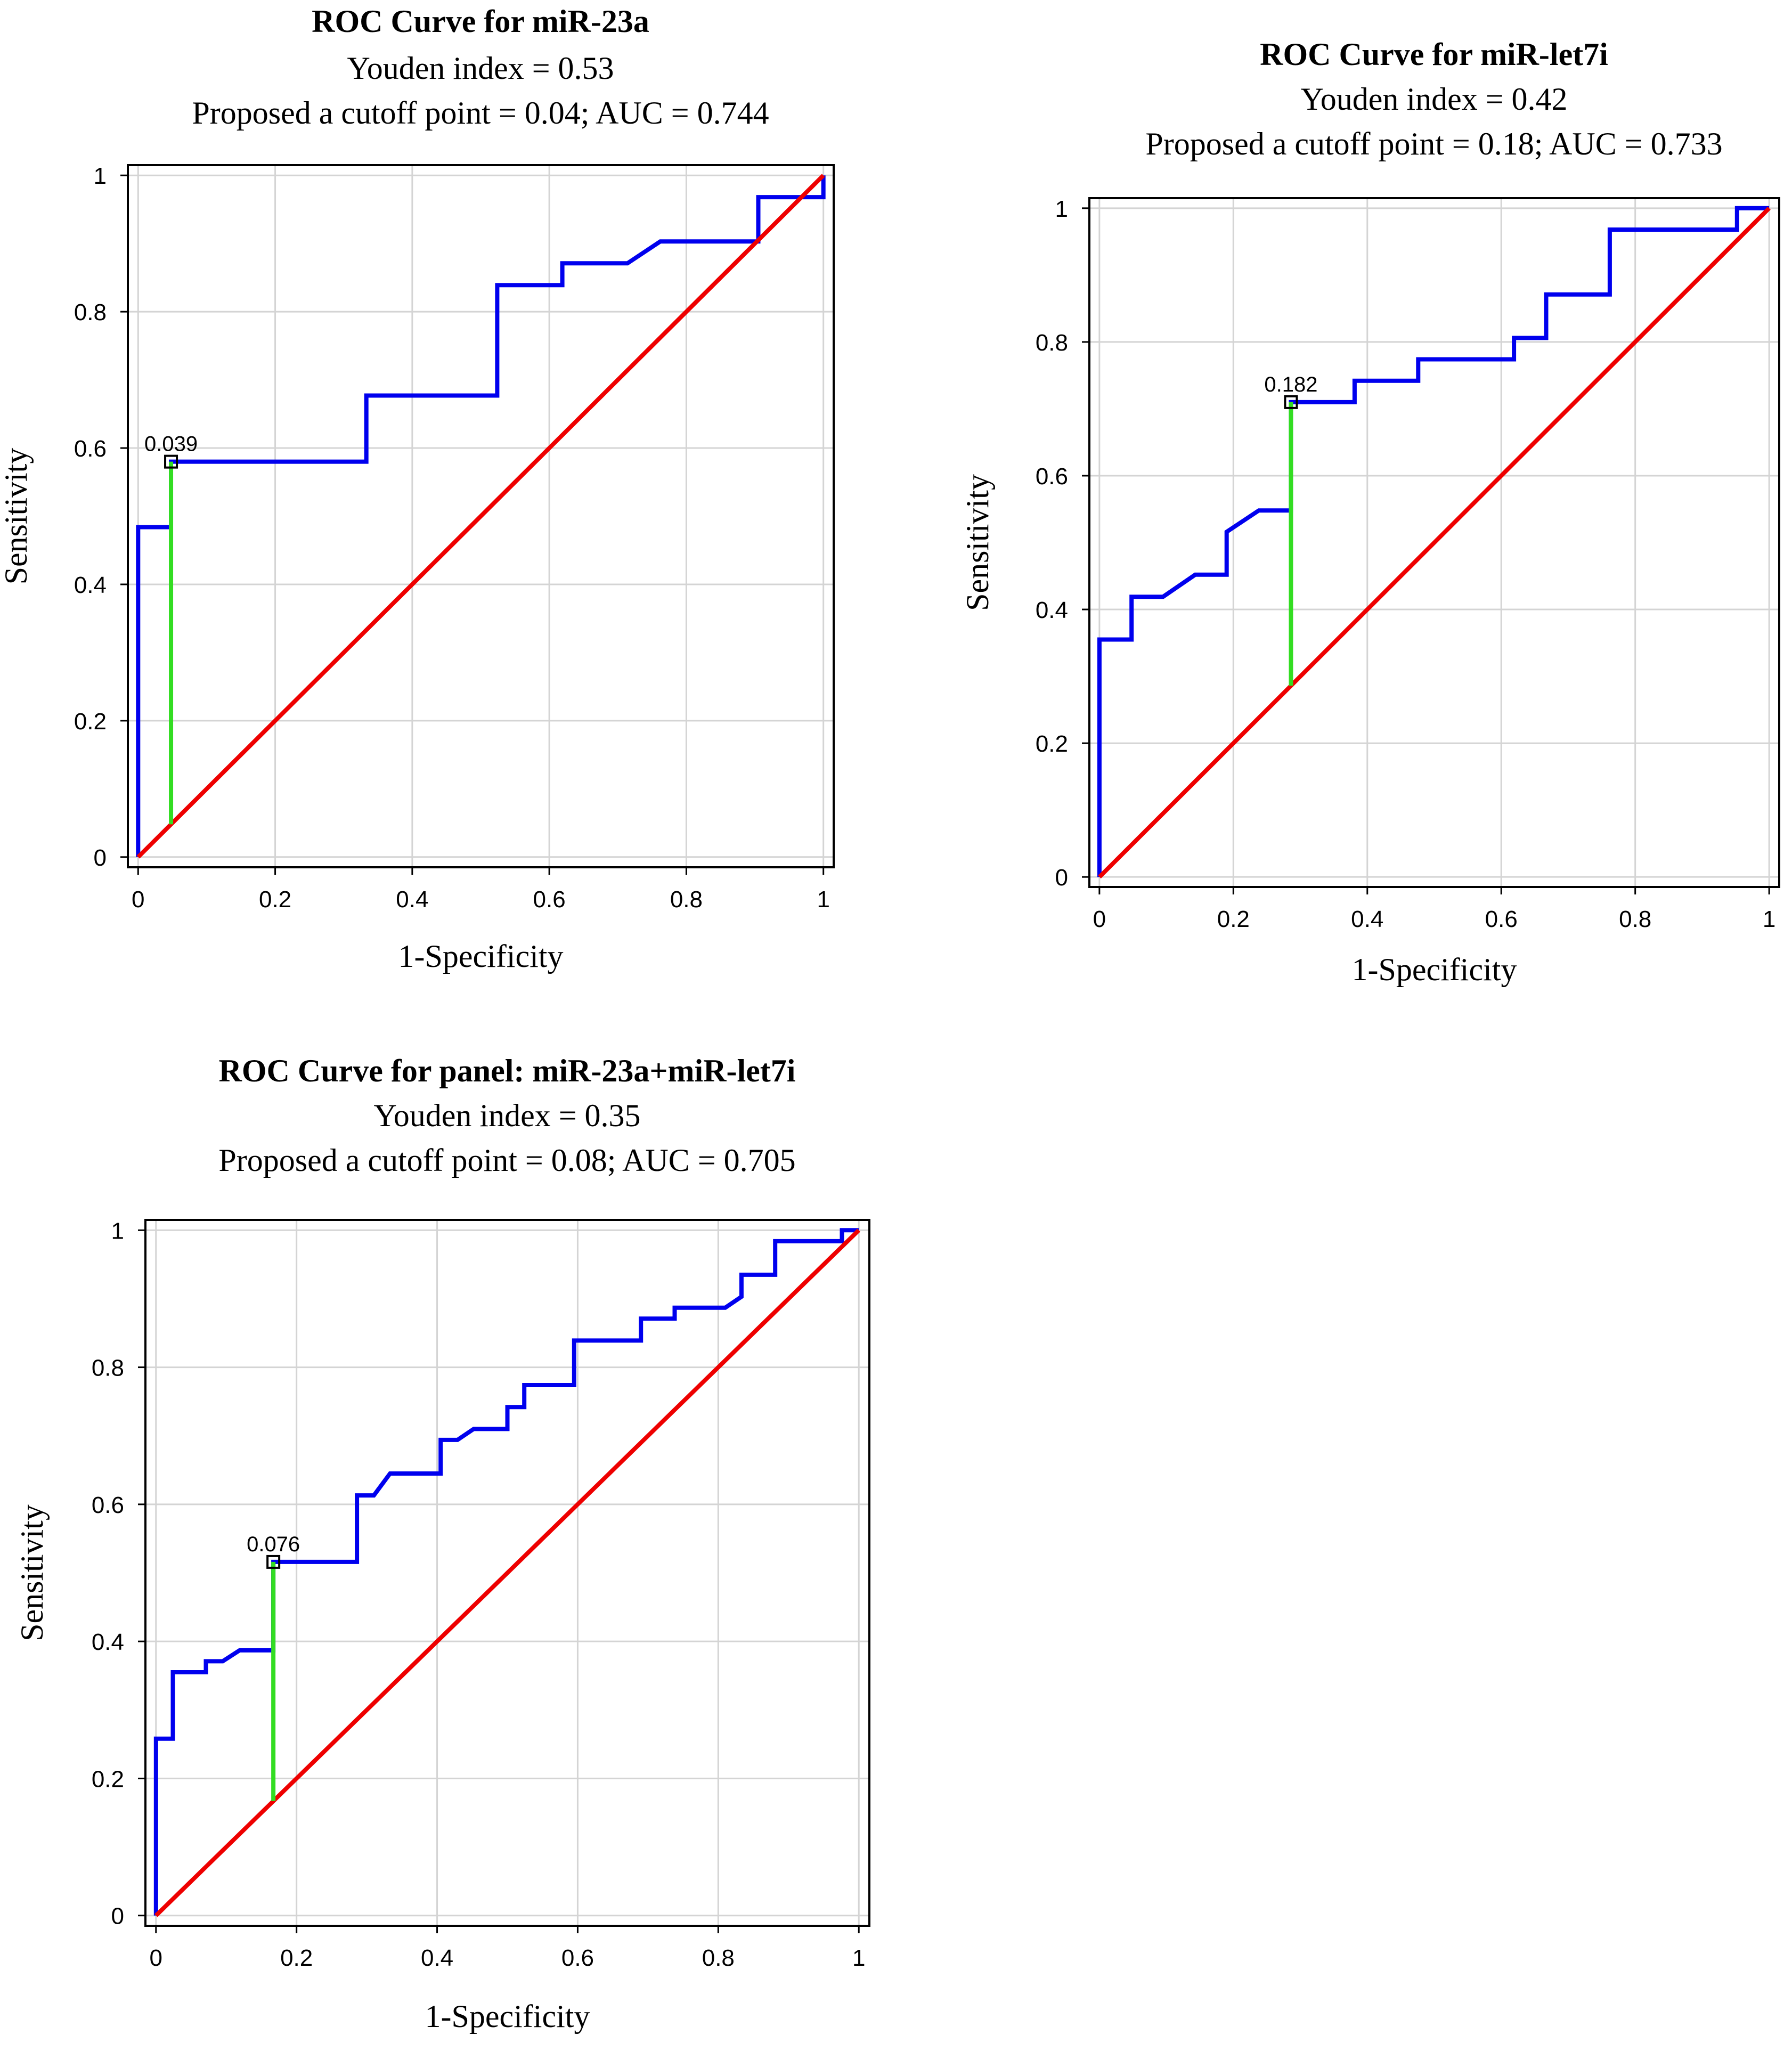 The width and height of the screenshot is (1792, 2051). What do you see at coordinates (171, 444) in the screenshot?
I see `cutoff-label: 0.039` at bounding box center [171, 444].